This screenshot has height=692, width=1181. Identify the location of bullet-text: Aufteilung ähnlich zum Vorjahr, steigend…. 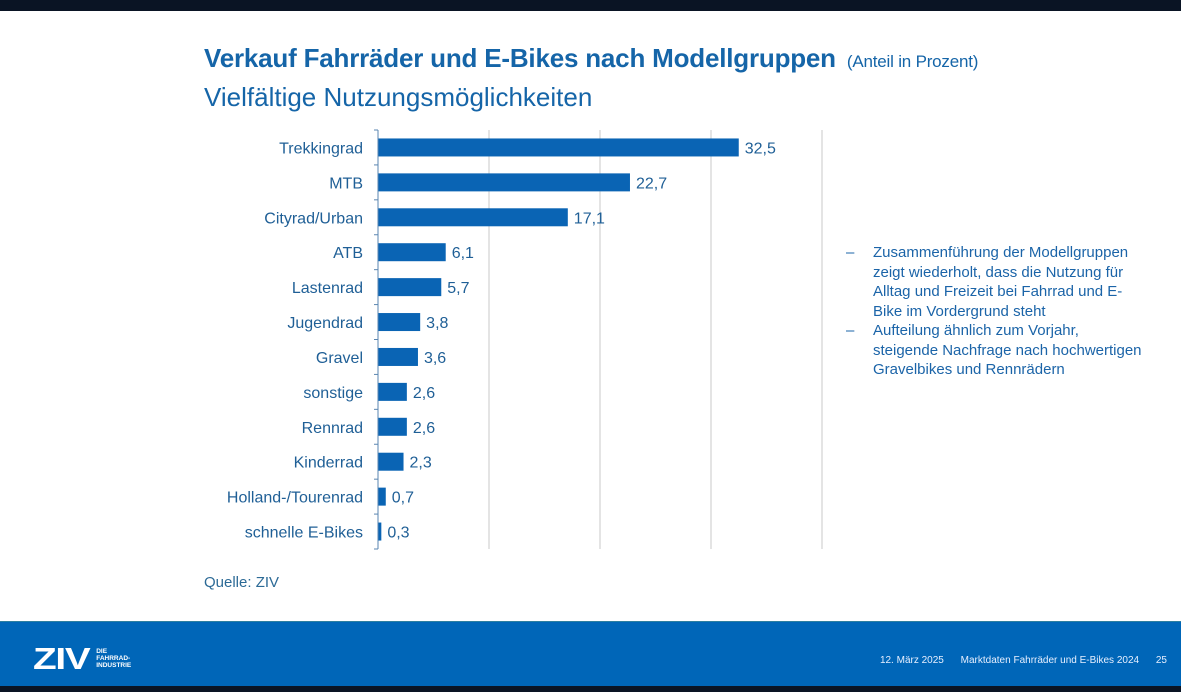
(1007, 350).